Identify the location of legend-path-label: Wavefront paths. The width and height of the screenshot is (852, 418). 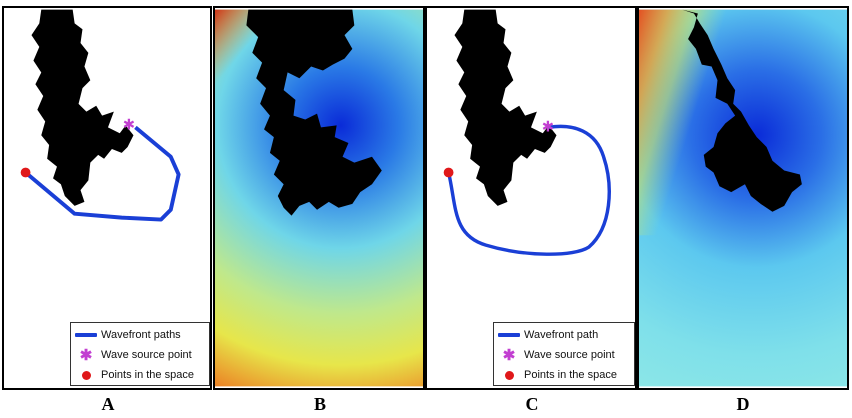
(141, 335).